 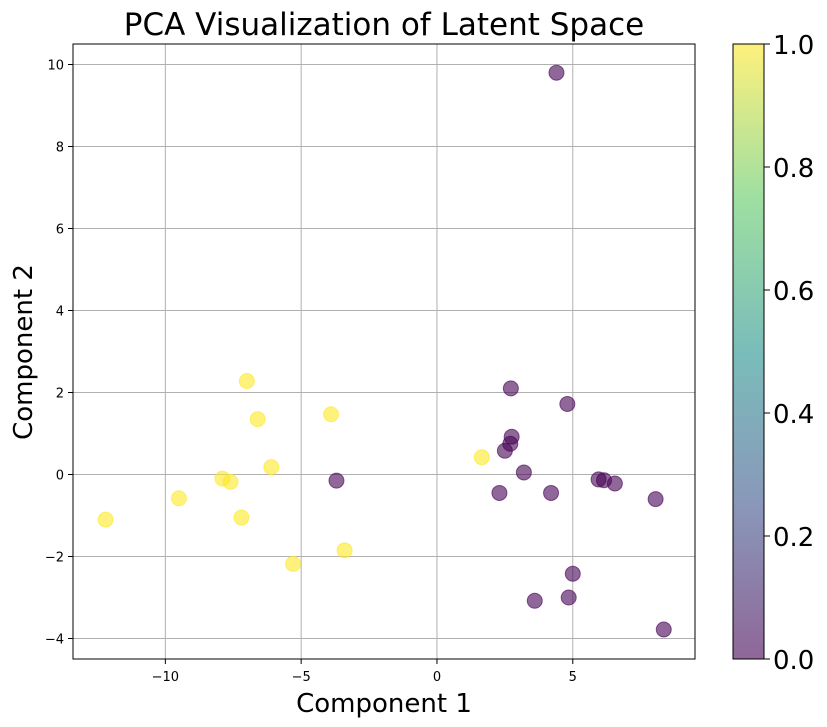 I want to click on chart-title: PCA Visualization of Latent Space, so click(x=384, y=25).